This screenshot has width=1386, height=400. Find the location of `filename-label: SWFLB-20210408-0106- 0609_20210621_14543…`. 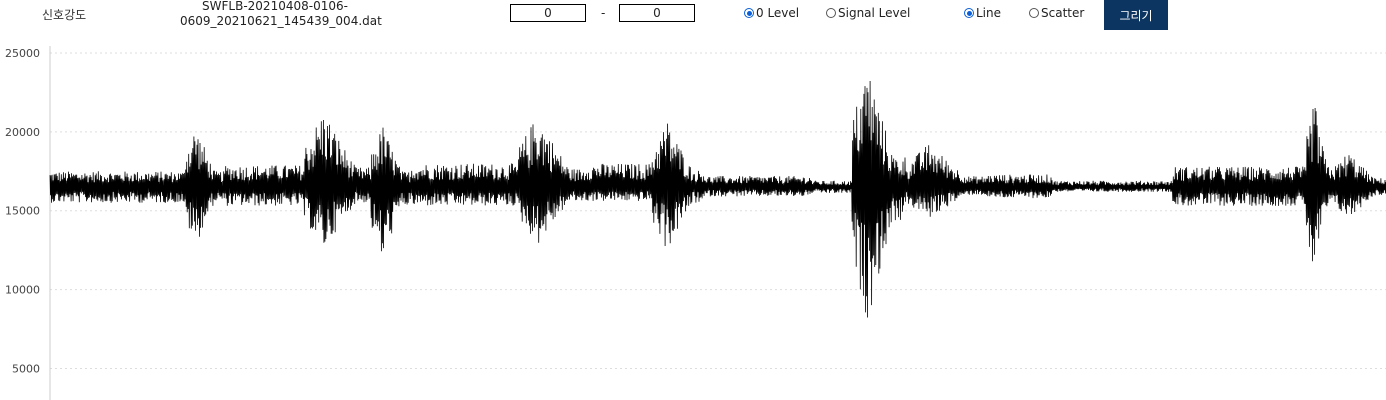

filename-label: SWFLB-20210408-0106- 0609_20210621_14543… is located at coordinates (281, 14).